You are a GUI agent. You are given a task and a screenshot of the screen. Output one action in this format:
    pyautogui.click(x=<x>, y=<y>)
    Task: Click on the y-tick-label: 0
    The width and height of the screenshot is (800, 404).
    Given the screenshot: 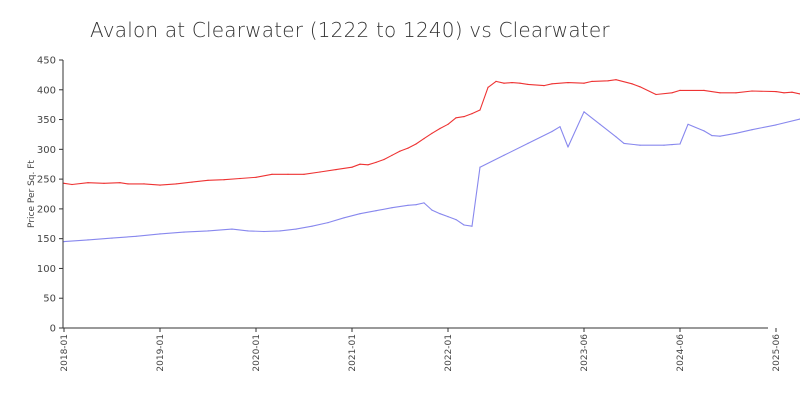 What is the action you would take?
    pyautogui.click(x=53, y=329)
    